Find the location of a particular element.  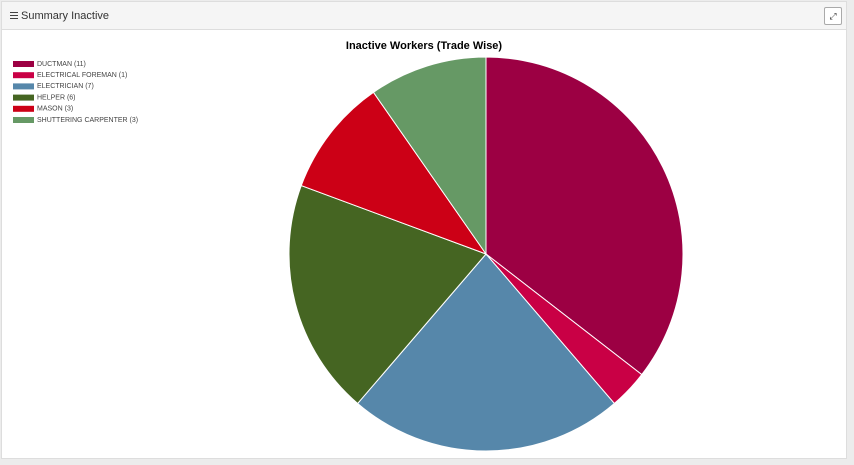

legend-label: SHUTTERING CARPENTER (3) is located at coordinates (87, 120).